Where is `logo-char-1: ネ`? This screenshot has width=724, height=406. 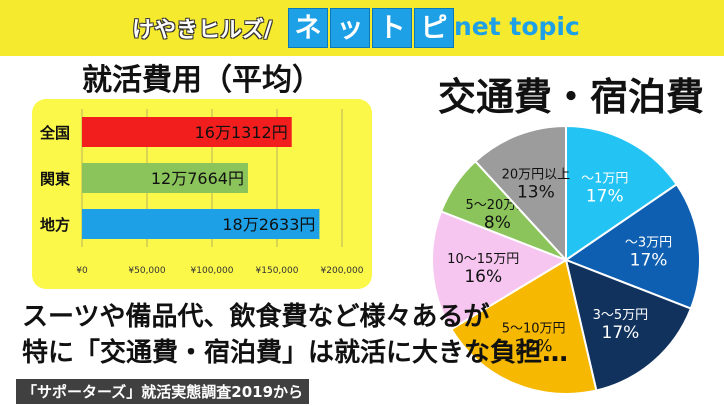 logo-char-1: ネ is located at coordinates (308, 28).